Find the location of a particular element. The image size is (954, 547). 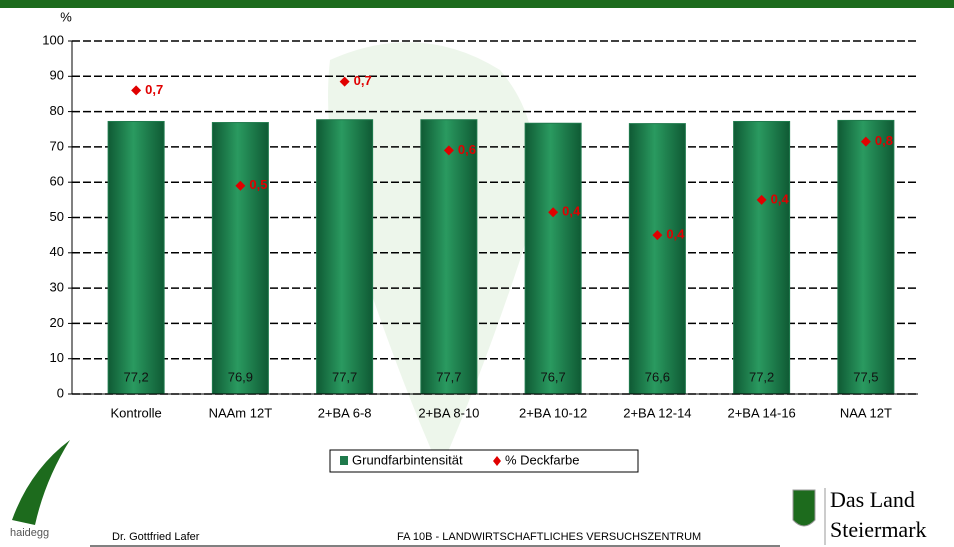

y-tick-label: 80 is located at coordinates (57, 110).